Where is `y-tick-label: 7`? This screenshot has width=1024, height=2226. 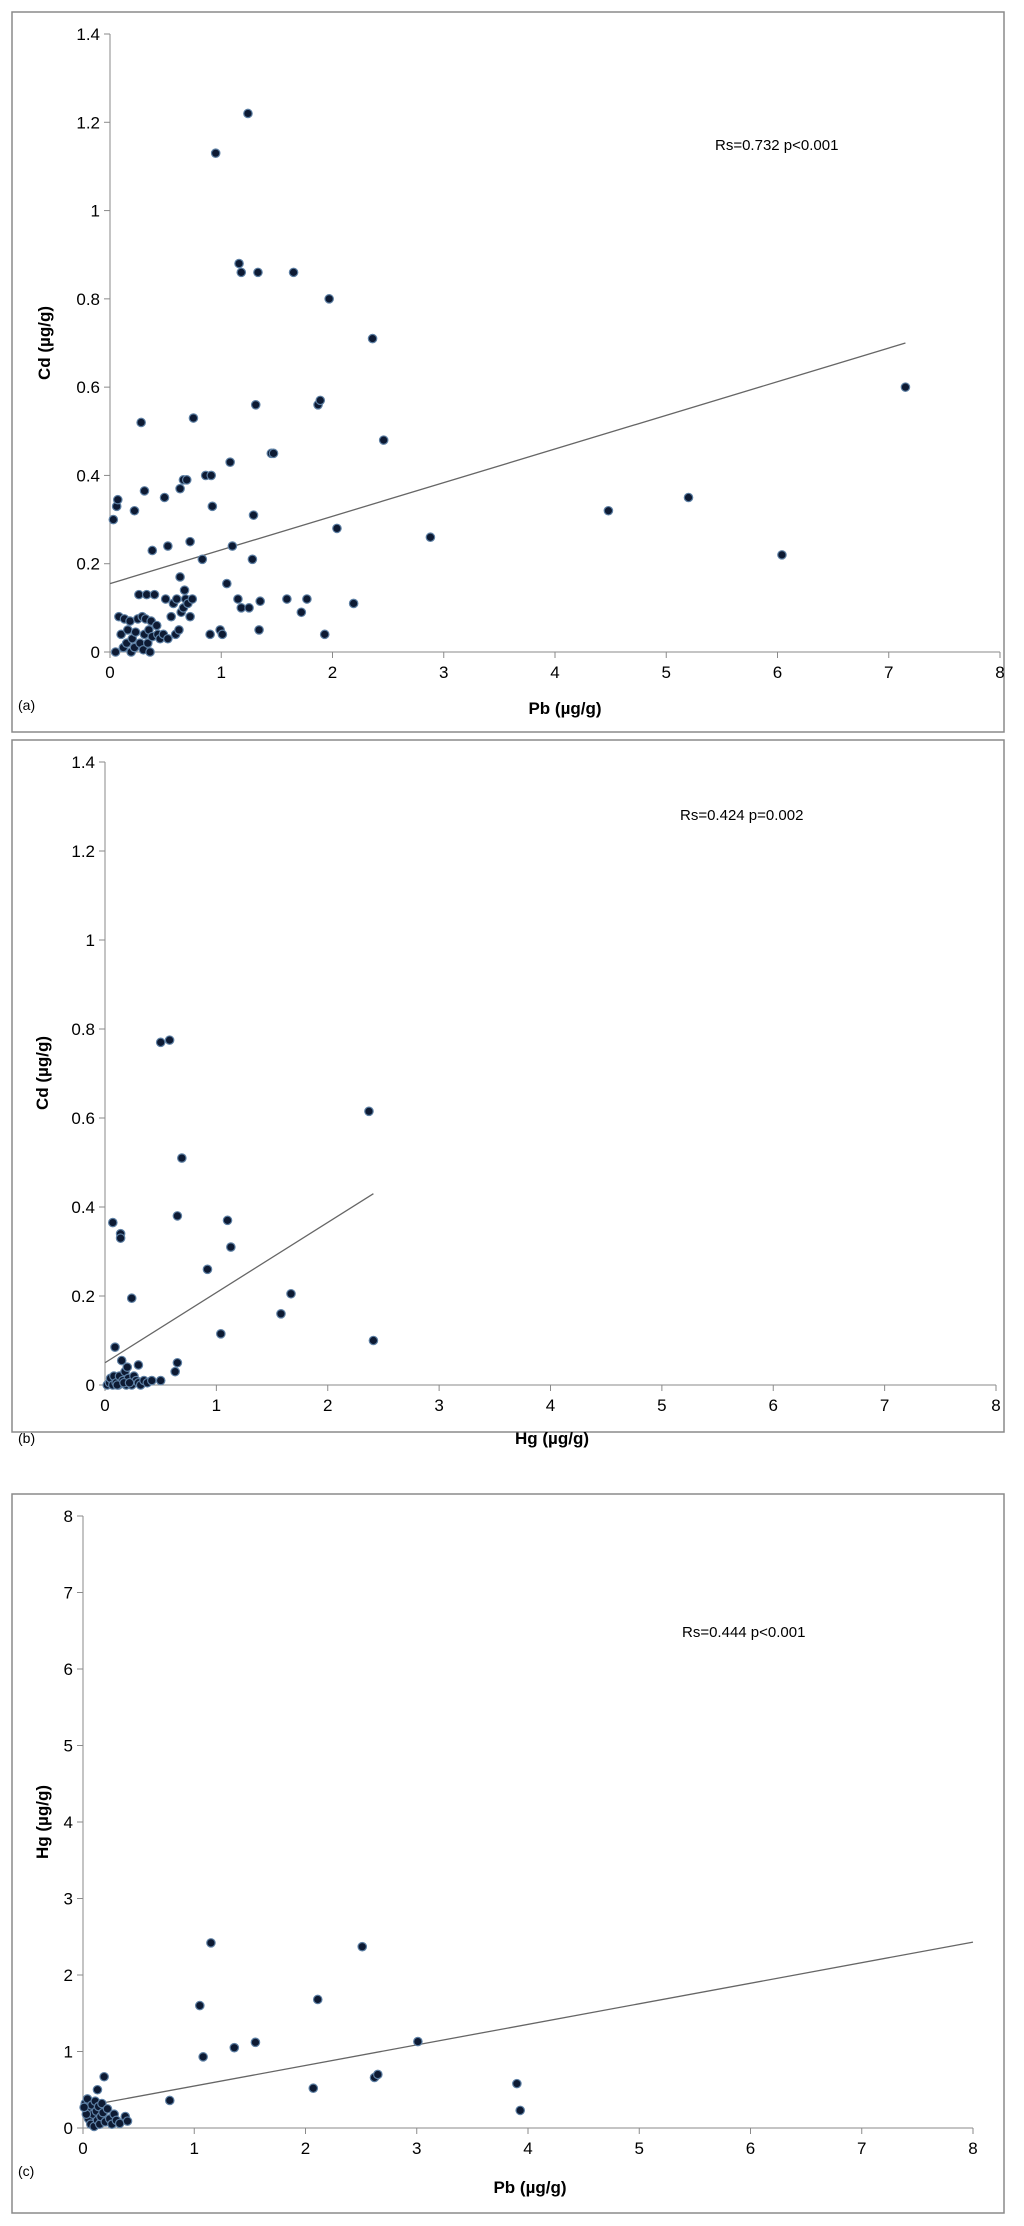
y-tick-label: 7 is located at coordinates (68, 1593).